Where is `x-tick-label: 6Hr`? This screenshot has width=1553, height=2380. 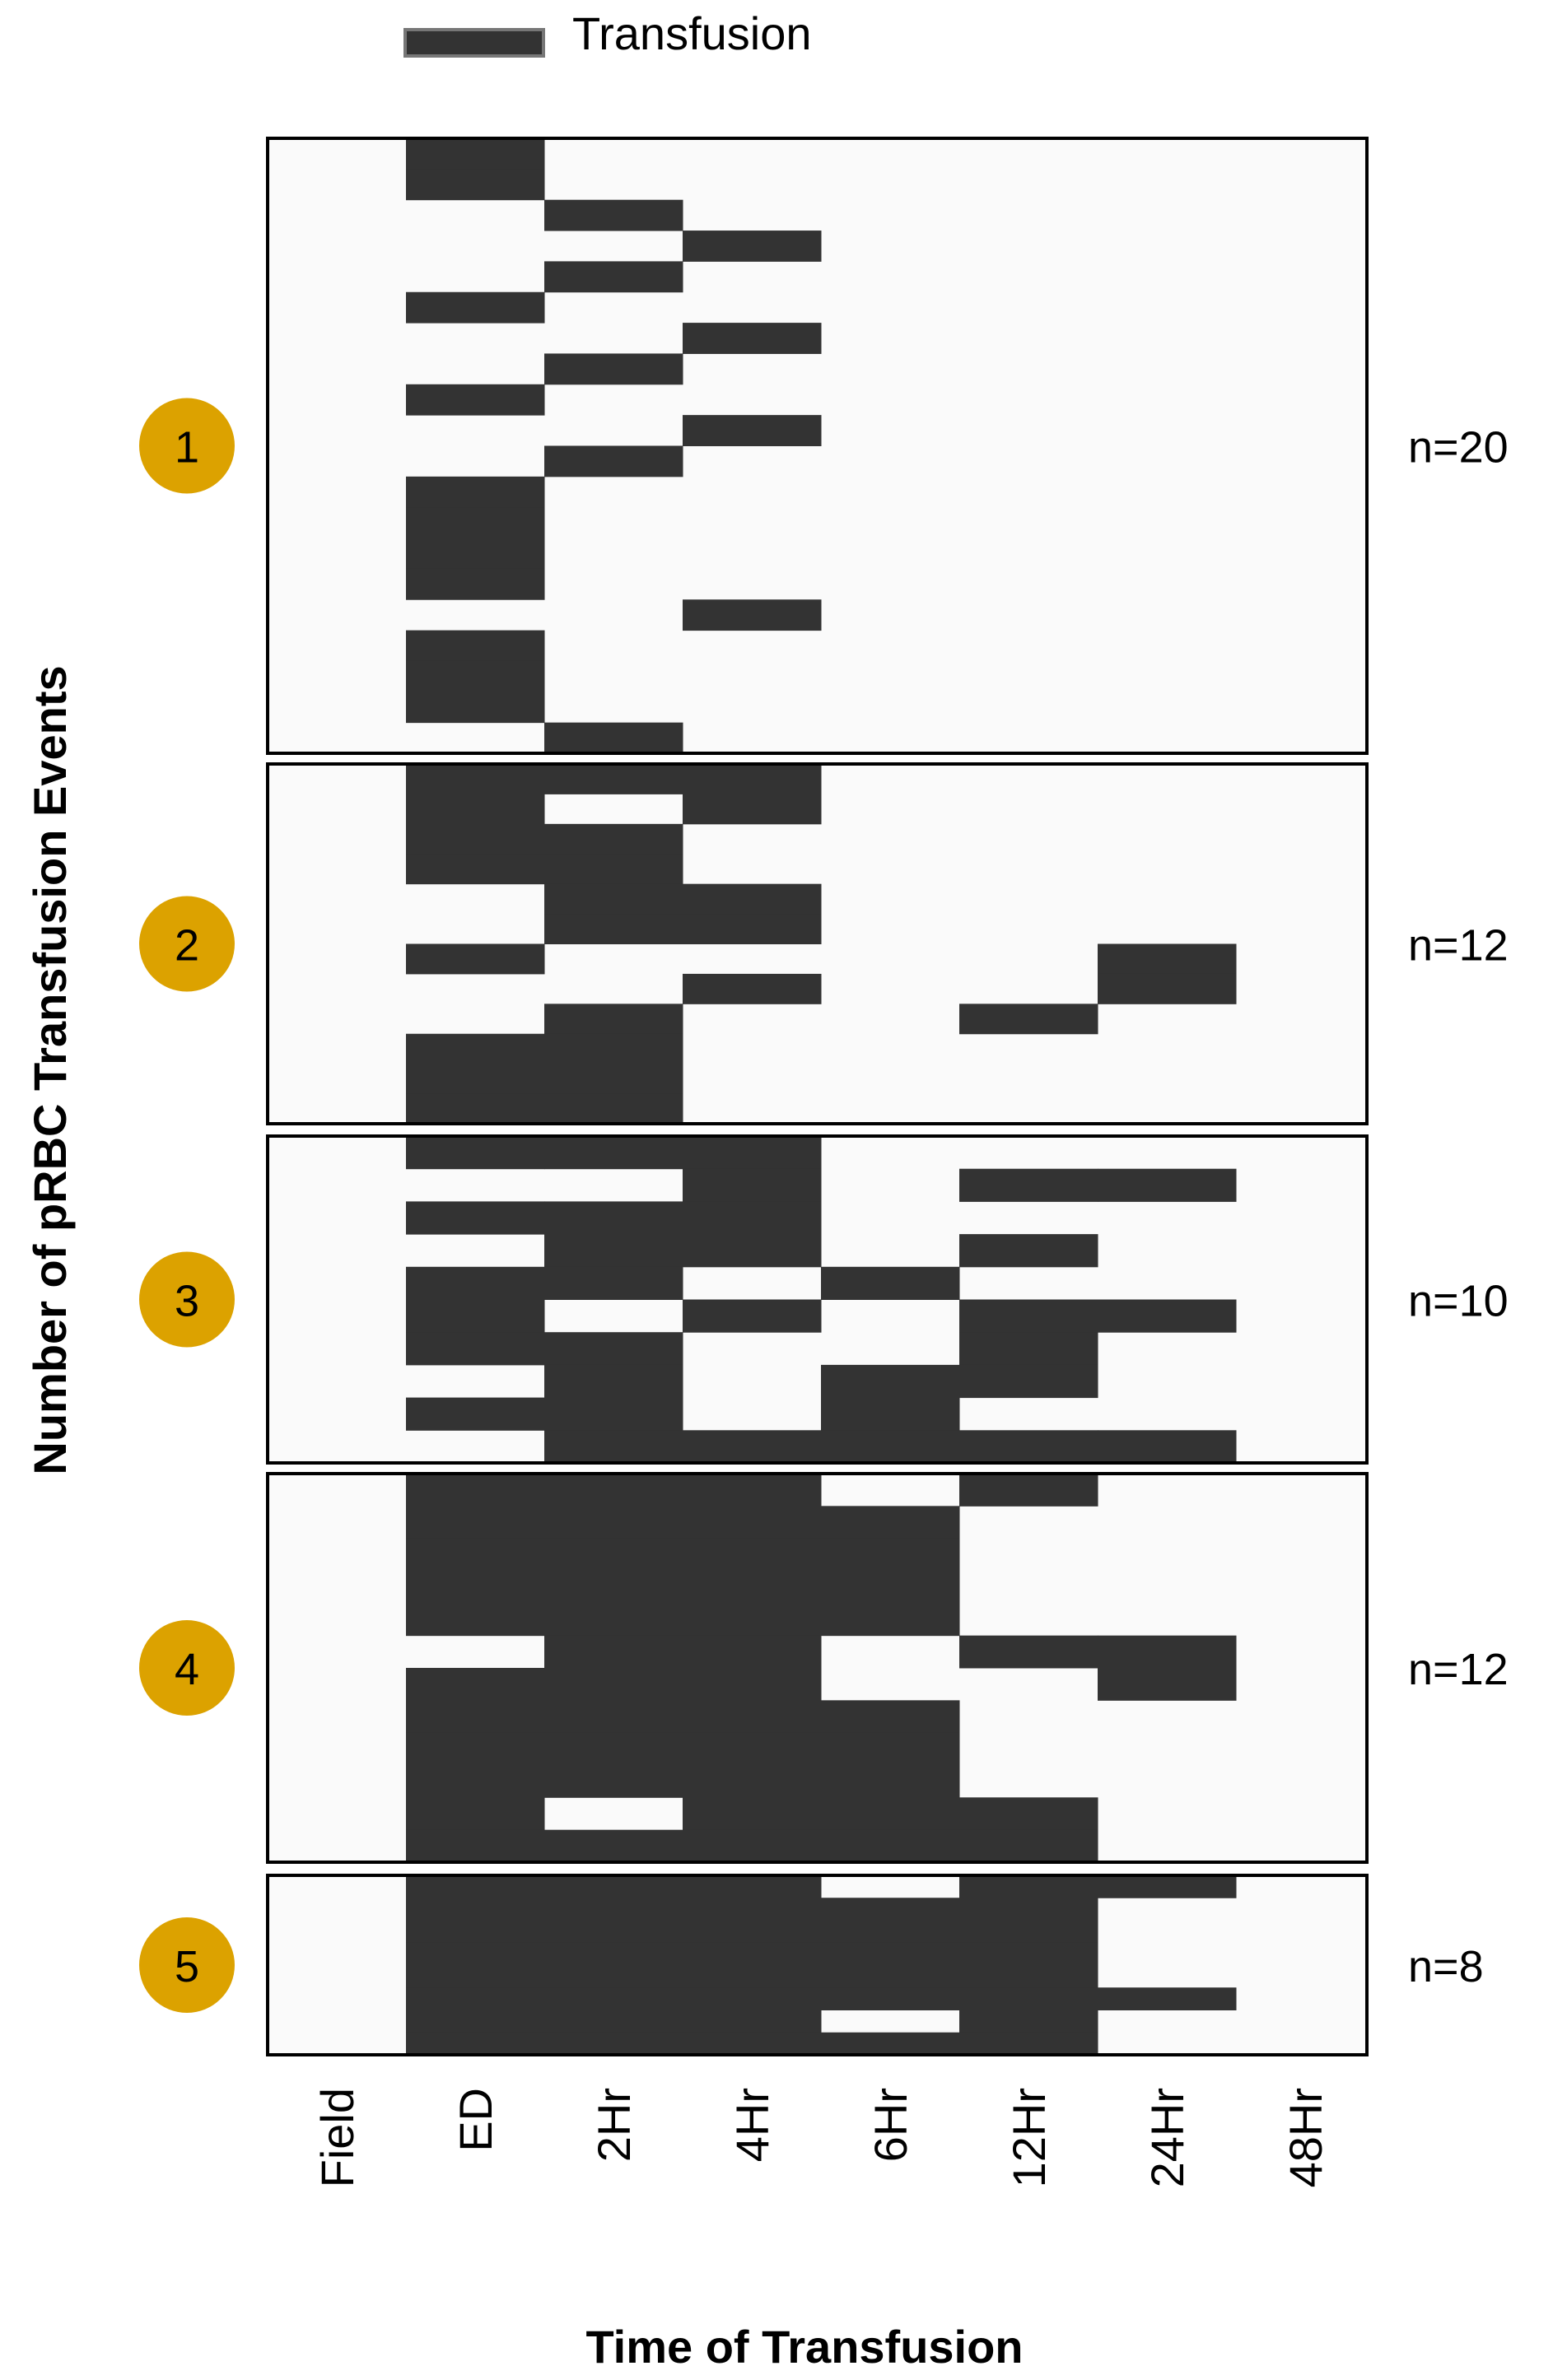
x-tick-label: 6Hr is located at coordinates (890, 2125).